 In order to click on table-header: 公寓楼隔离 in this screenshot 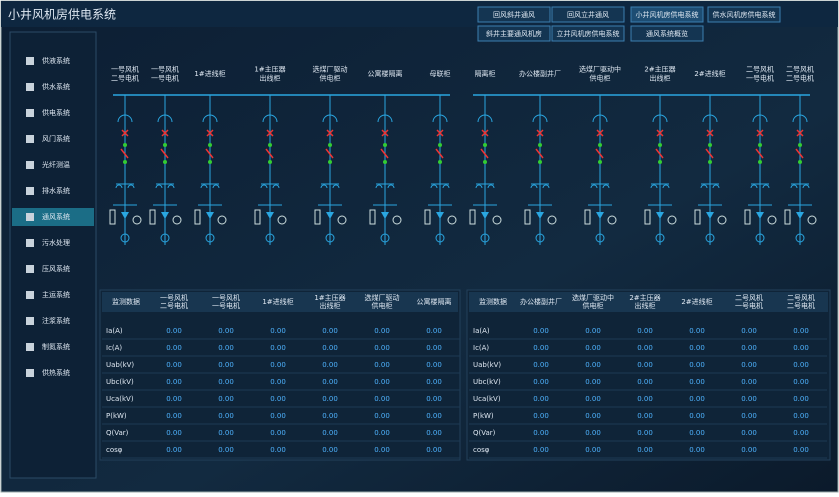, I will do `click(434, 301)`.